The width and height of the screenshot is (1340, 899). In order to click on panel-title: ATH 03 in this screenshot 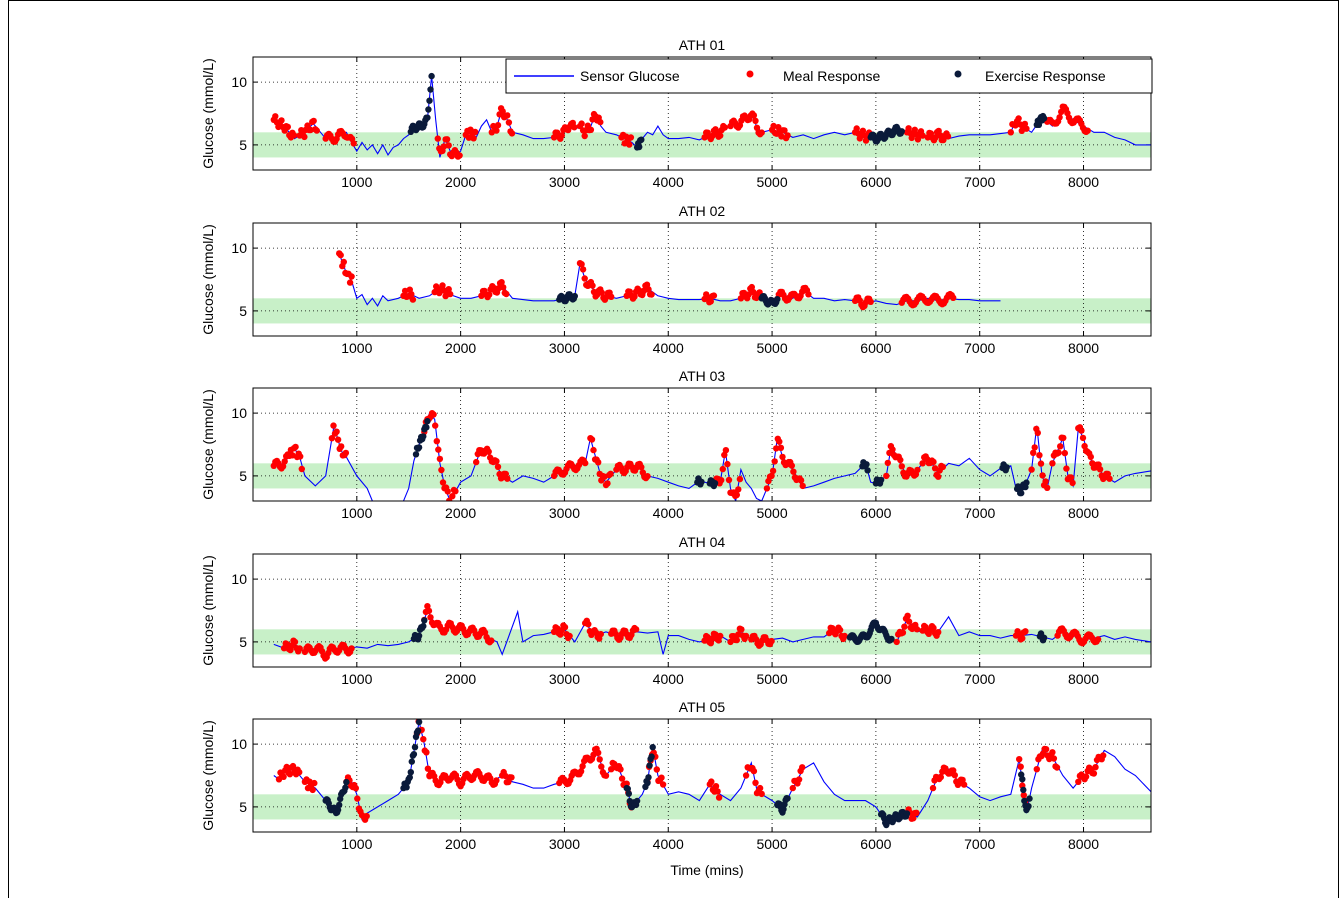, I will do `click(702, 376)`.